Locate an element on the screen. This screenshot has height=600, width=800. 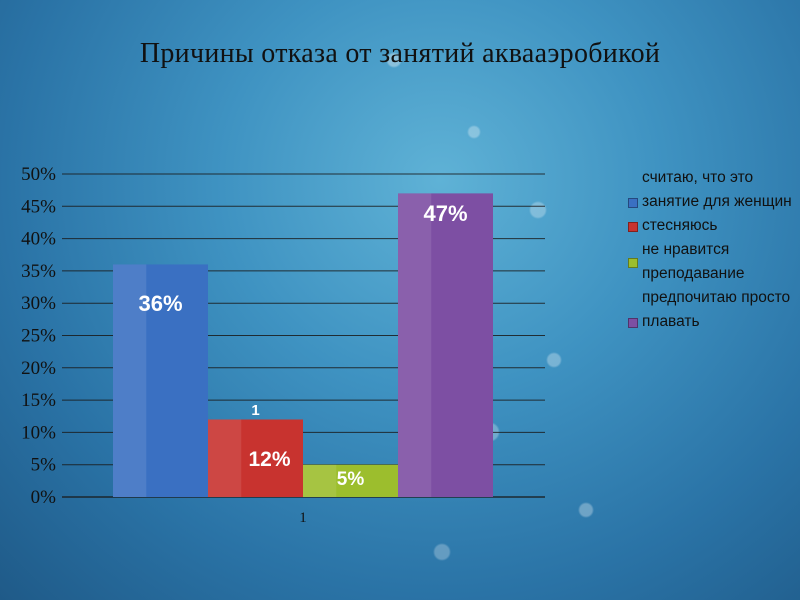
y-axis-ticks: 0% 5% 10% 15% 20% 25% 30% 35% 40% 45% 50% is located at coordinates (38, 336).